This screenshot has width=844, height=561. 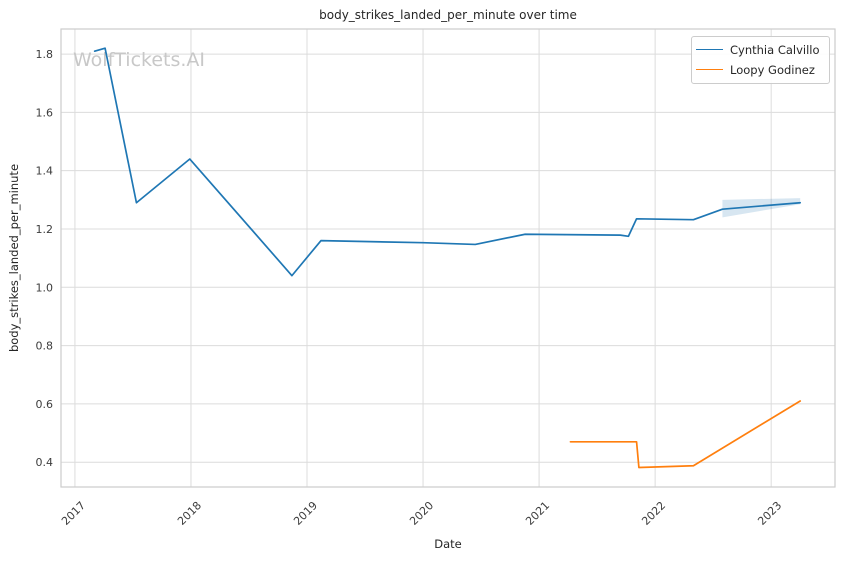 What do you see at coordinates (45, 112) in the screenshot?
I see `y-tick-label: 1.6` at bounding box center [45, 112].